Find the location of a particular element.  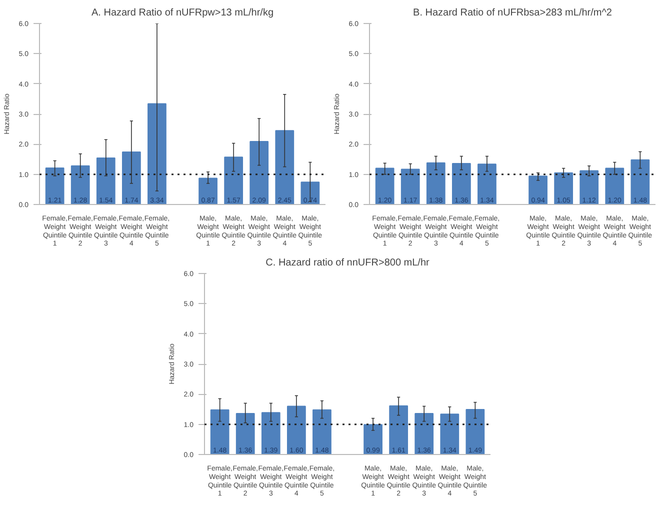

chart-title: C. Hazard ratio of nnUFR>800 mL/hr is located at coordinates (348, 263).